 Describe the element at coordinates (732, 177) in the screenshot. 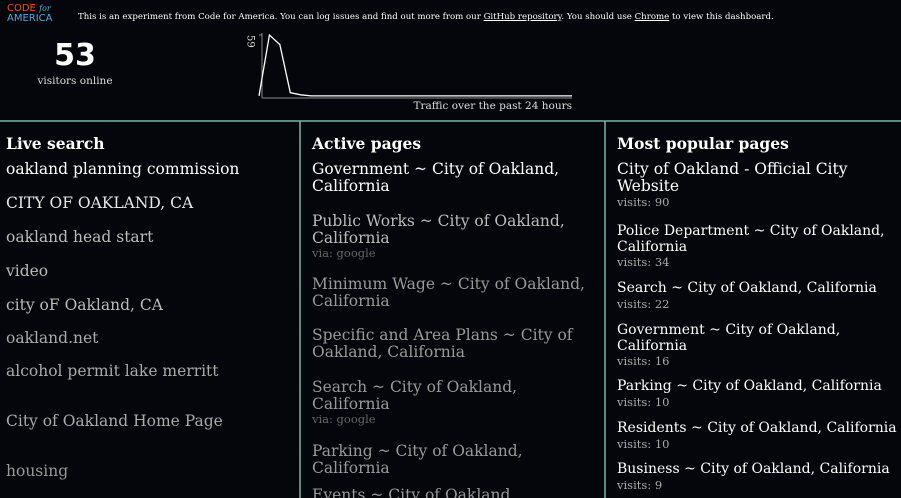

I see `page-title: City of Oakland - Official City Website` at that location.